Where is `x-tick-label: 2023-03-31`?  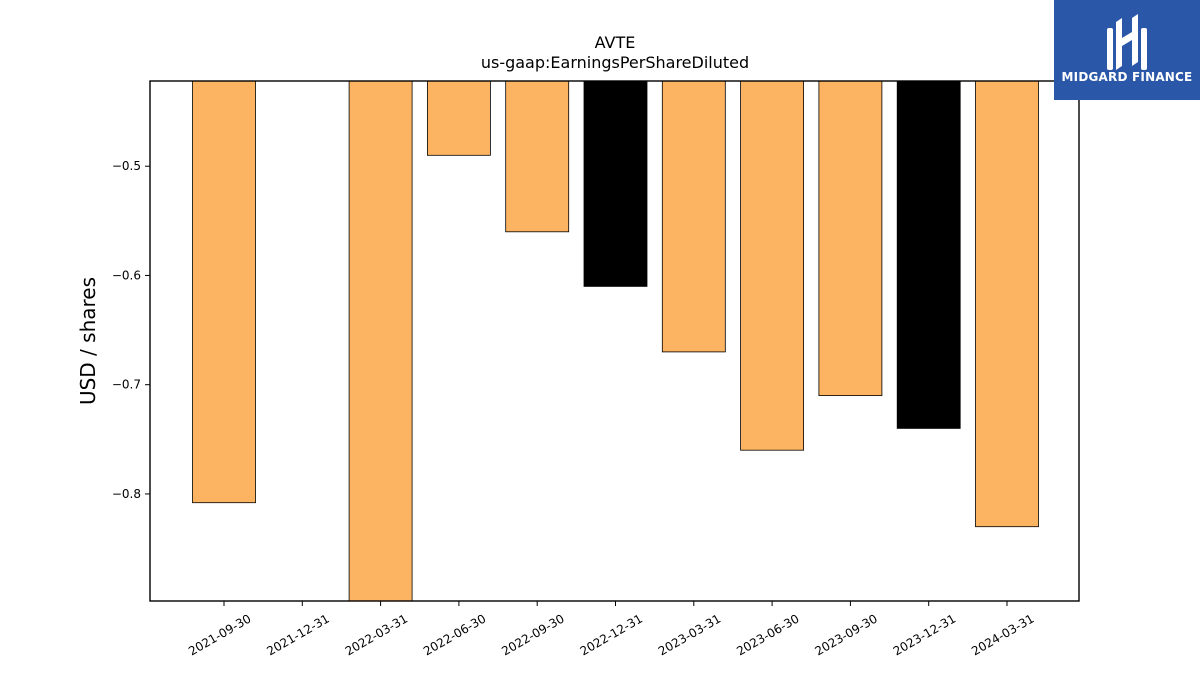 x-tick-label: 2023-03-31 is located at coordinates (689, 634).